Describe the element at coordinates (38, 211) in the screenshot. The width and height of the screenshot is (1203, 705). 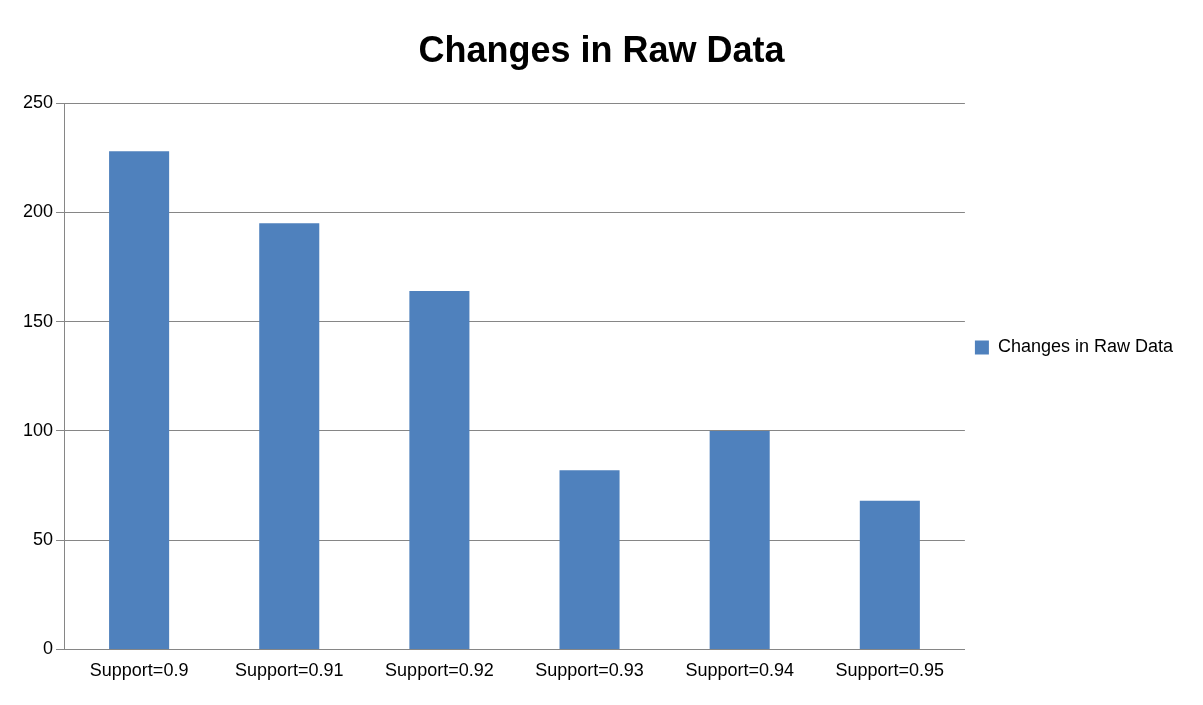
I see `y-tick-label: 200` at that location.